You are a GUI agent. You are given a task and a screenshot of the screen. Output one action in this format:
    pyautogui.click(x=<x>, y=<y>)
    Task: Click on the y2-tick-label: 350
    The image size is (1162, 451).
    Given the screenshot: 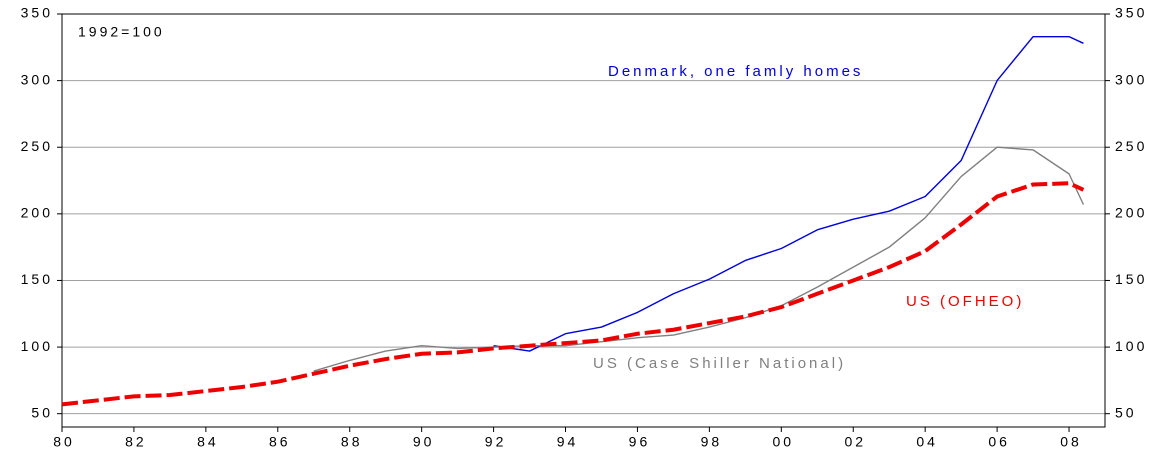 What is the action you would take?
    pyautogui.click(x=1131, y=13)
    